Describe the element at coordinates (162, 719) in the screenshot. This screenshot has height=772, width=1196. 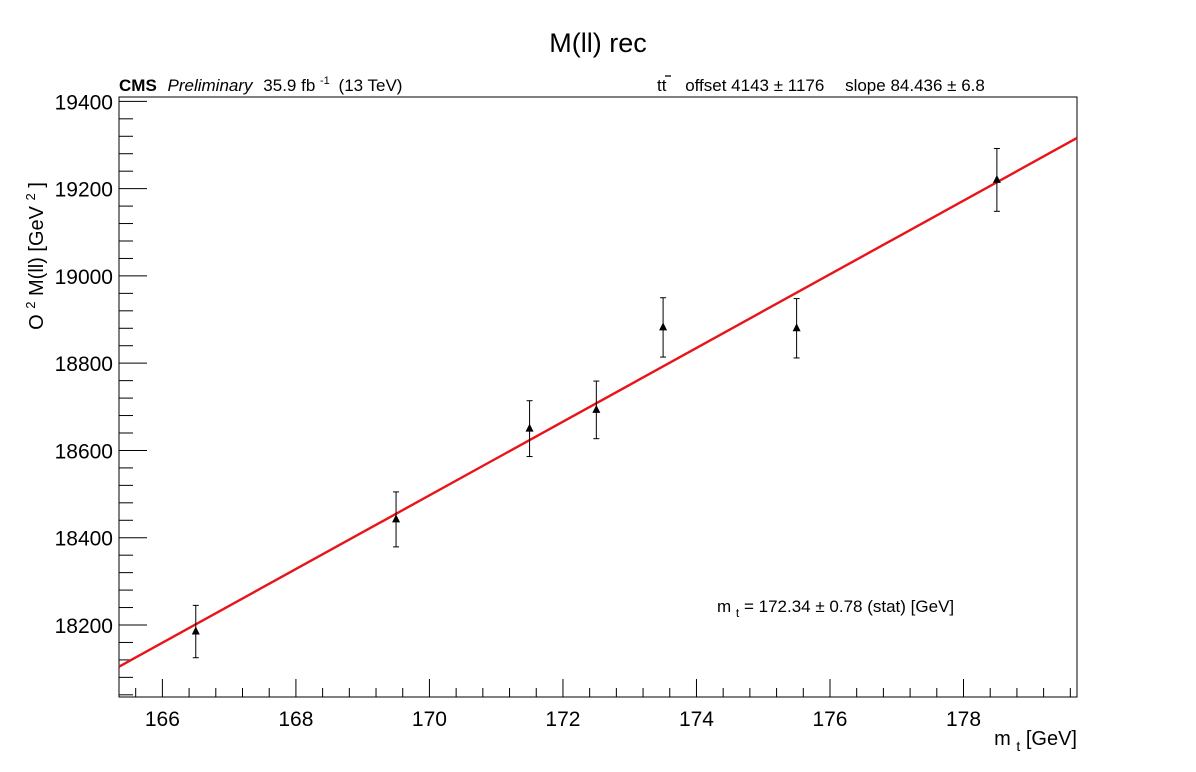
I see `x-tick-label: 166` at that location.